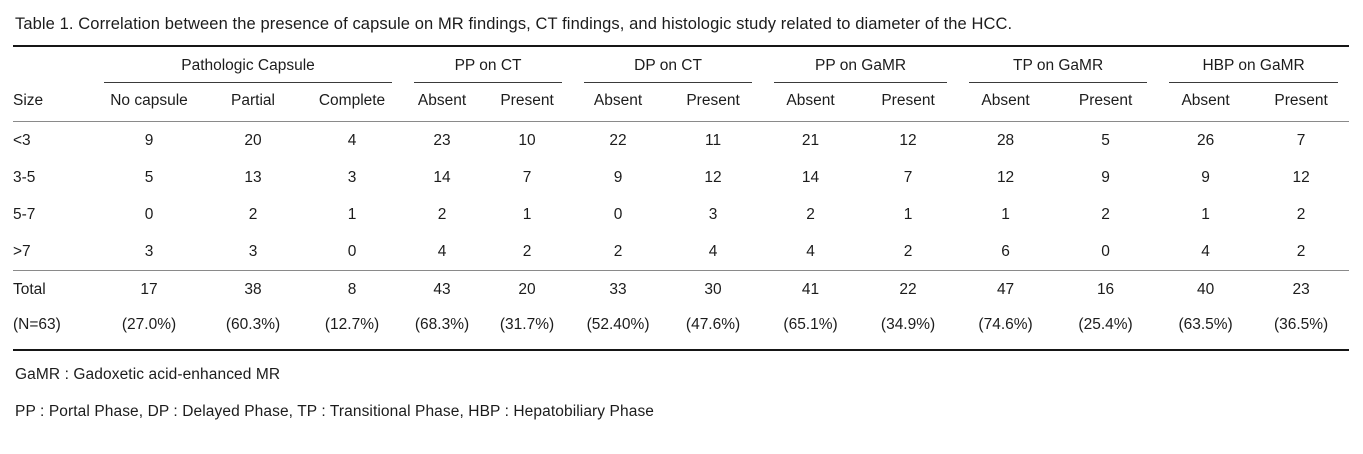 The height and width of the screenshot is (454, 1363). What do you see at coordinates (442, 289) in the screenshot?
I see `cell: 43` at bounding box center [442, 289].